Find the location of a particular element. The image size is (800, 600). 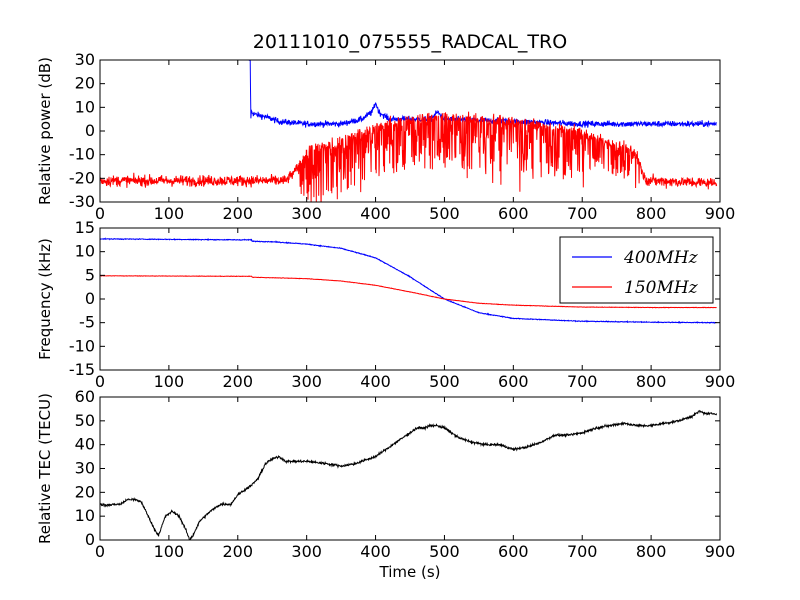

legend: 400MHz 150MHz is located at coordinates (636, 270).